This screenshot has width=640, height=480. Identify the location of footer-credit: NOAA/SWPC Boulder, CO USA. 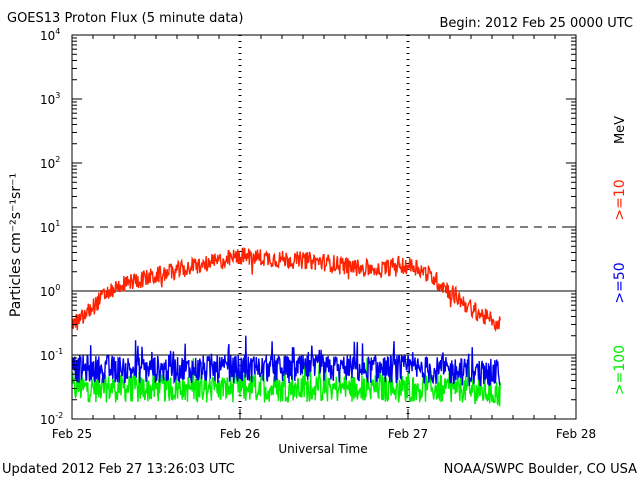
(540, 469).